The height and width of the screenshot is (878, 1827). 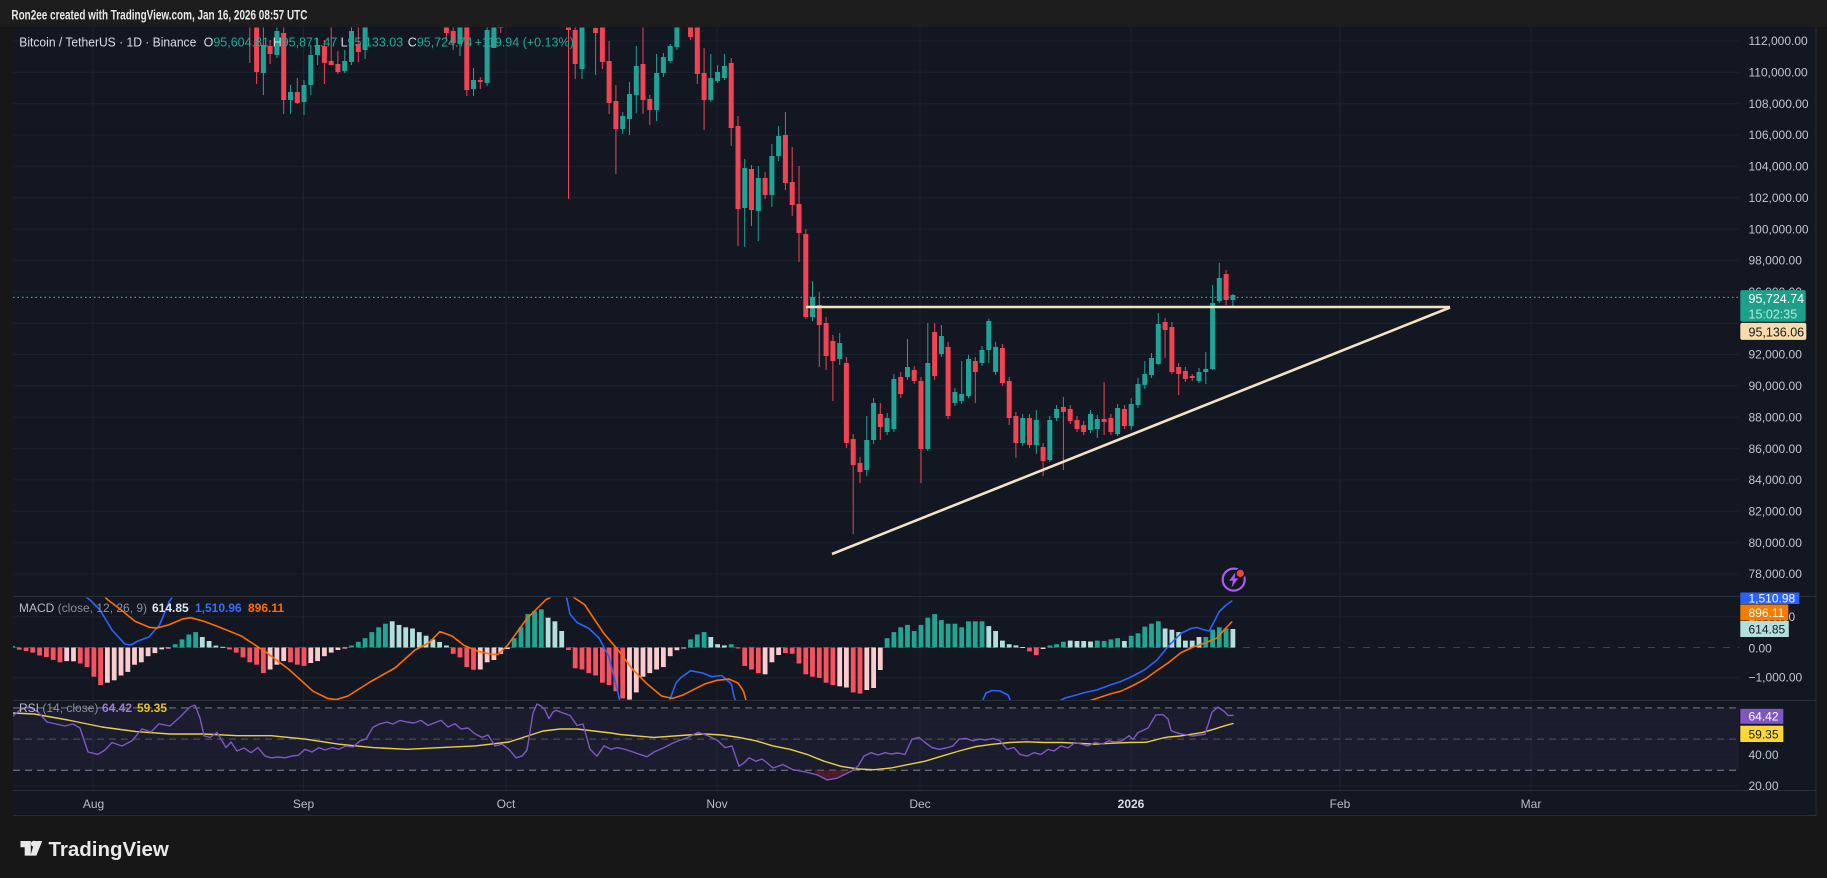 I want to click on svg-text: Feb, so click(x=1340, y=804).